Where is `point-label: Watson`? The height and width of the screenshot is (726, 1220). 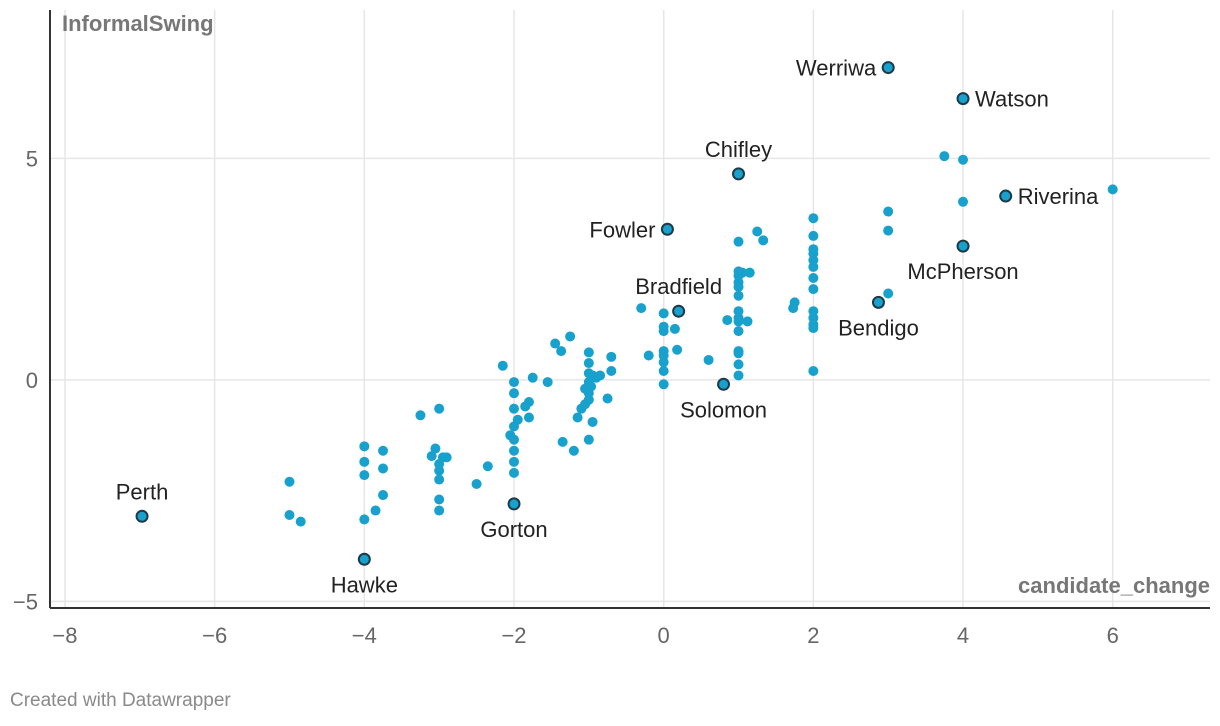 point-label: Watson is located at coordinates (1012, 99).